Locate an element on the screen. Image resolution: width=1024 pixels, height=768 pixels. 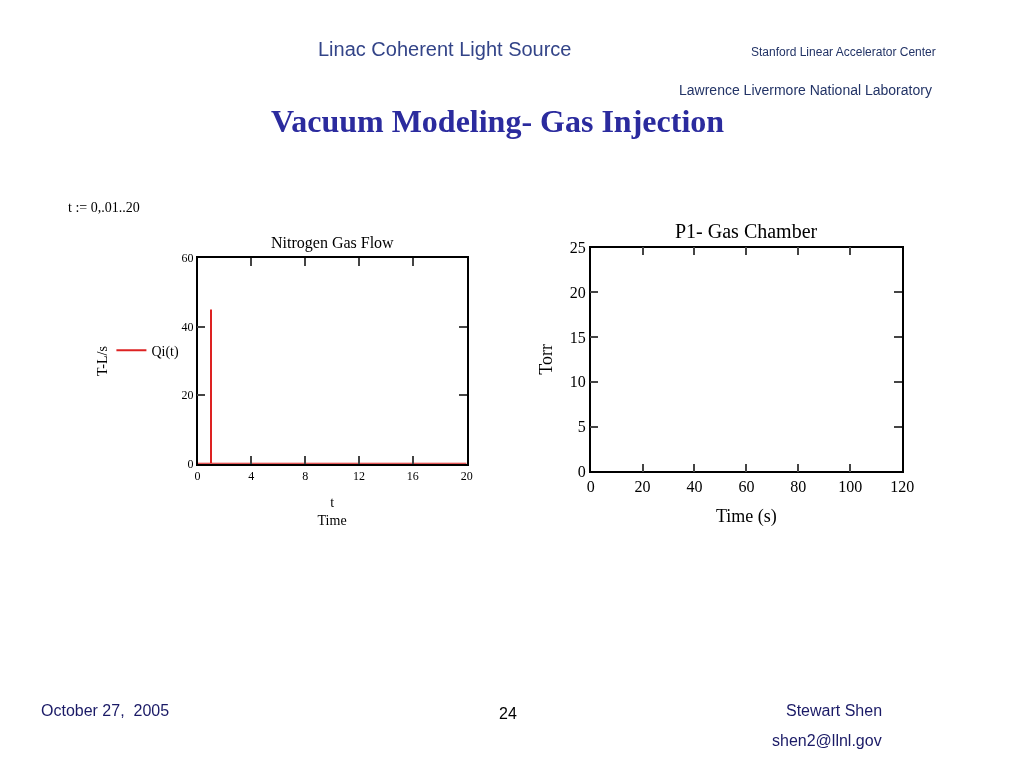
y-tick-label: 5 is located at coordinates (581, 427).